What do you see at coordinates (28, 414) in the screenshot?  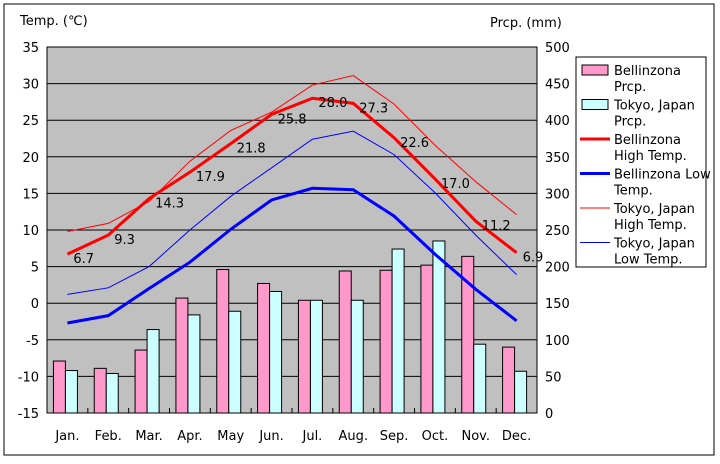 I see `left-tick-label: -15` at bounding box center [28, 414].